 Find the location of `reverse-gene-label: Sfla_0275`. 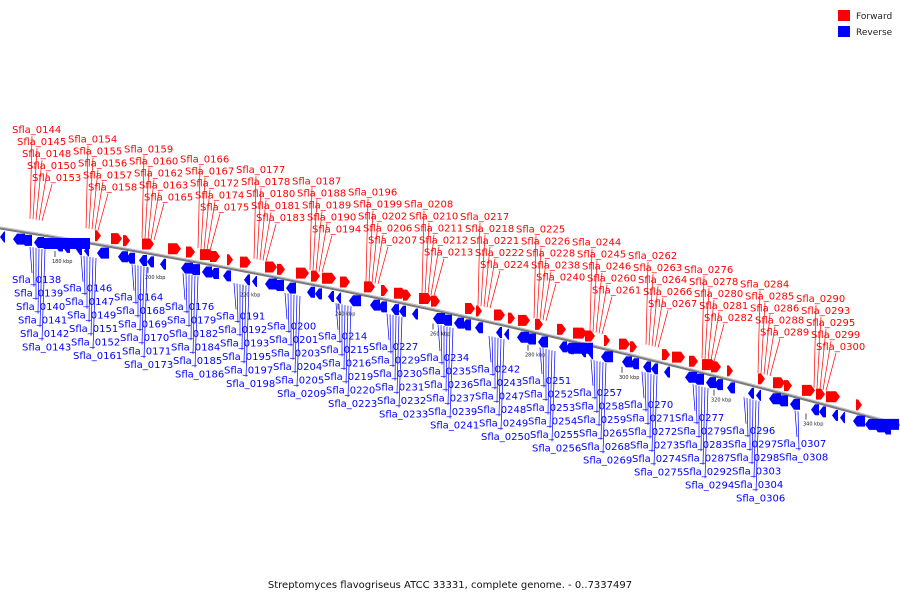

reverse-gene-label: Sfla_0275 is located at coordinates (658, 473).